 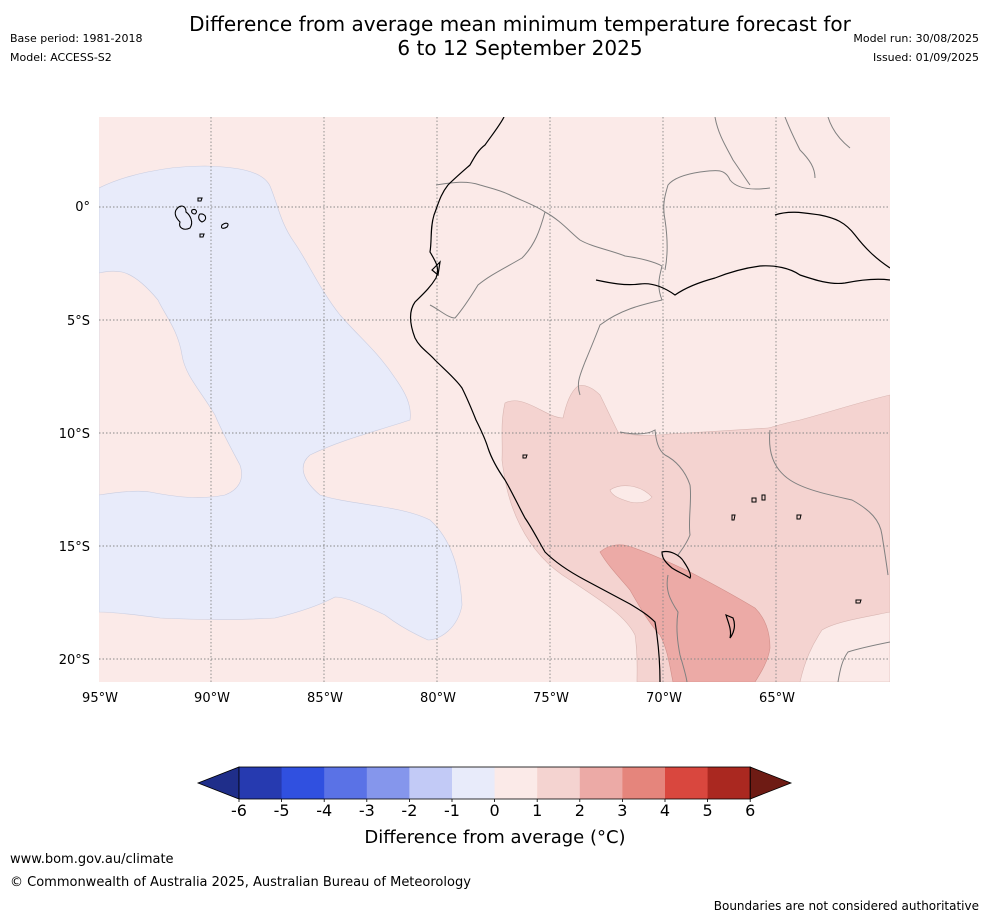 I want to click on colorbar: -6 -5 -4 -3 -2 -1 0 1 2 3 4 5 6, so click(x=494, y=793).